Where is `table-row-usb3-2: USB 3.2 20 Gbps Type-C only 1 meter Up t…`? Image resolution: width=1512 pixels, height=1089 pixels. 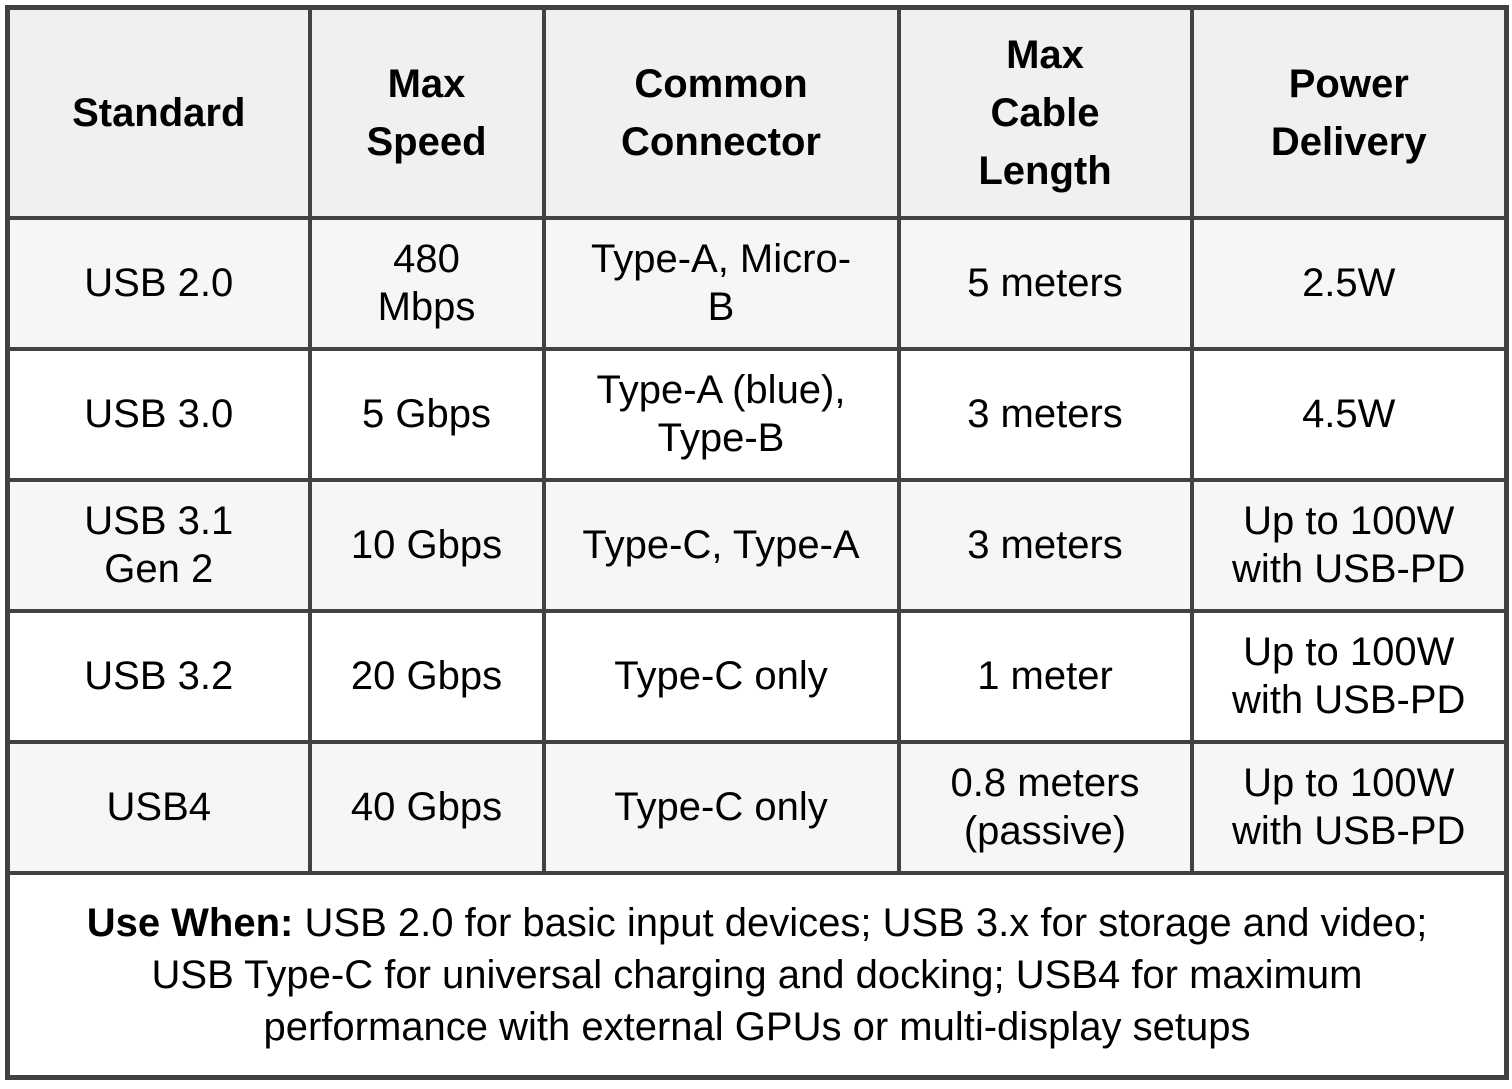
table-row-usb3-2: USB 3.2 20 Gbps Type-C only 1 meter Up t… is located at coordinates (757, 676).